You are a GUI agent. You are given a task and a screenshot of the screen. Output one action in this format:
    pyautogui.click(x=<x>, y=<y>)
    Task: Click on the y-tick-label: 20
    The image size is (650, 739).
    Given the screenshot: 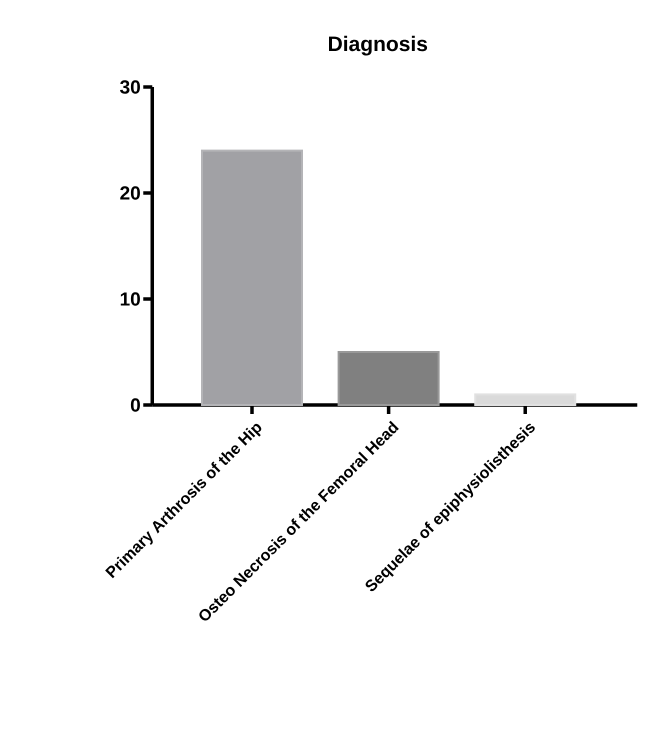 What is the action you would take?
    pyautogui.click(x=130, y=193)
    